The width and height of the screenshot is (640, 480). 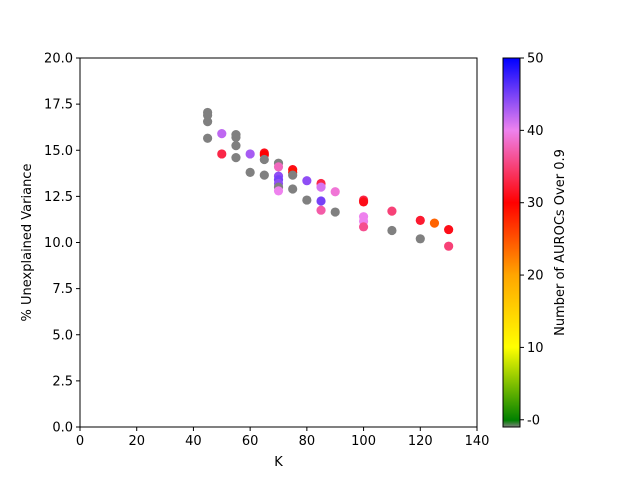 What do you see at coordinates (278, 462) in the screenshot?
I see `x-axis-label: K` at bounding box center [278, 462].